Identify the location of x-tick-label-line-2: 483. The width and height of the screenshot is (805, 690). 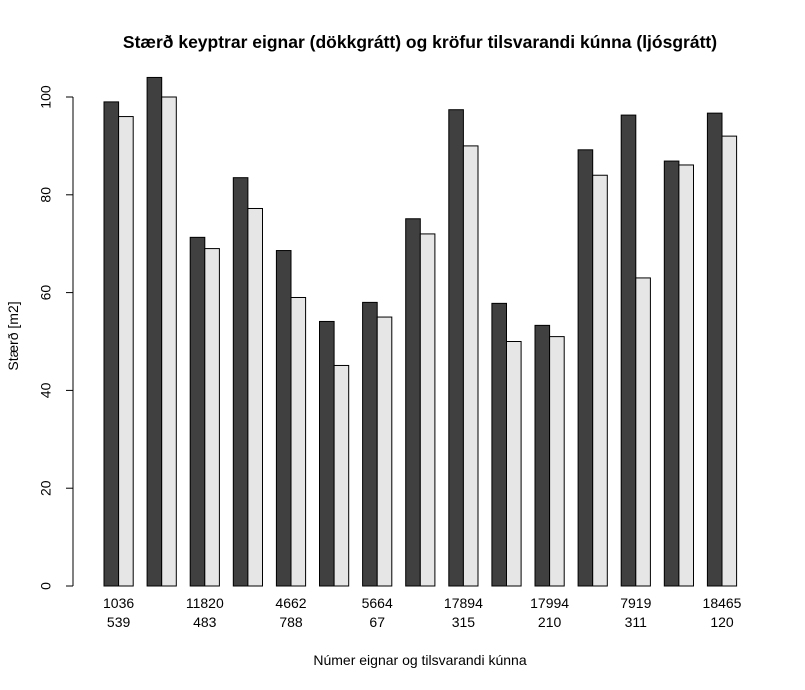
(205, 622).